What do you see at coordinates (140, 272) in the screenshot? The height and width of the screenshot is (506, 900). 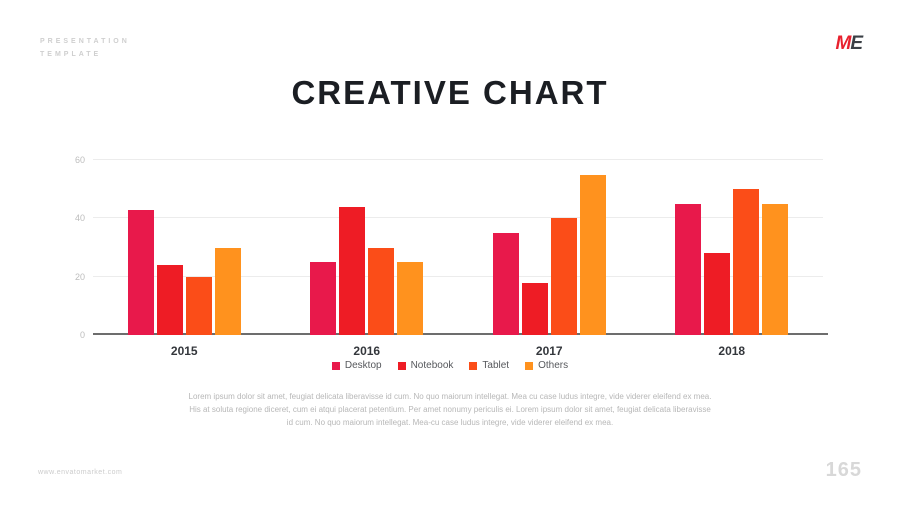 I see `bar-desktop-2015` at bounding box center [140, 272].